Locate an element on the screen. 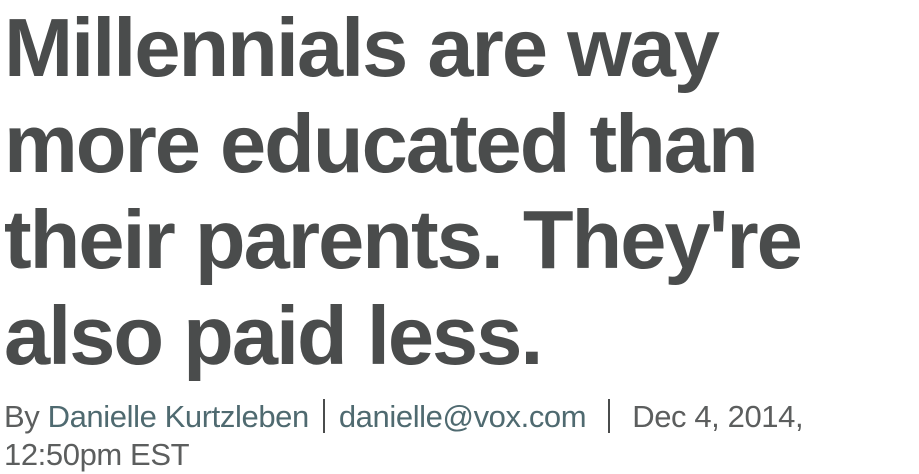 This screenshot has width=919, height=474. publish-date: Dec 4, 2014, is located at coordinates (718, 416).